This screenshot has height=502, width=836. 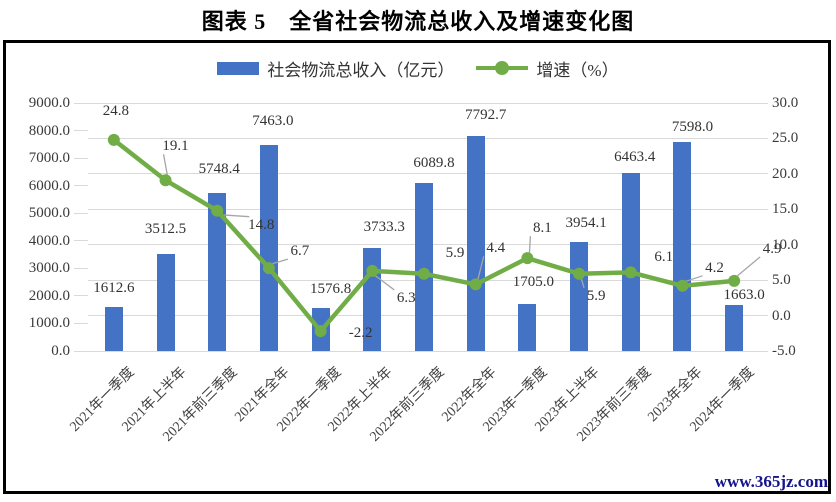 I want to click on line-value-label: 4.2, so click(x=714, y=267).